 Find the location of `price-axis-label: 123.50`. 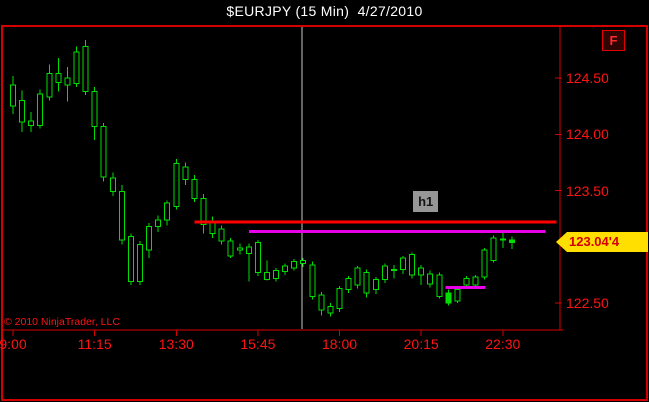

price-axis-label: 123.50 is located at coordinates (587, 190).